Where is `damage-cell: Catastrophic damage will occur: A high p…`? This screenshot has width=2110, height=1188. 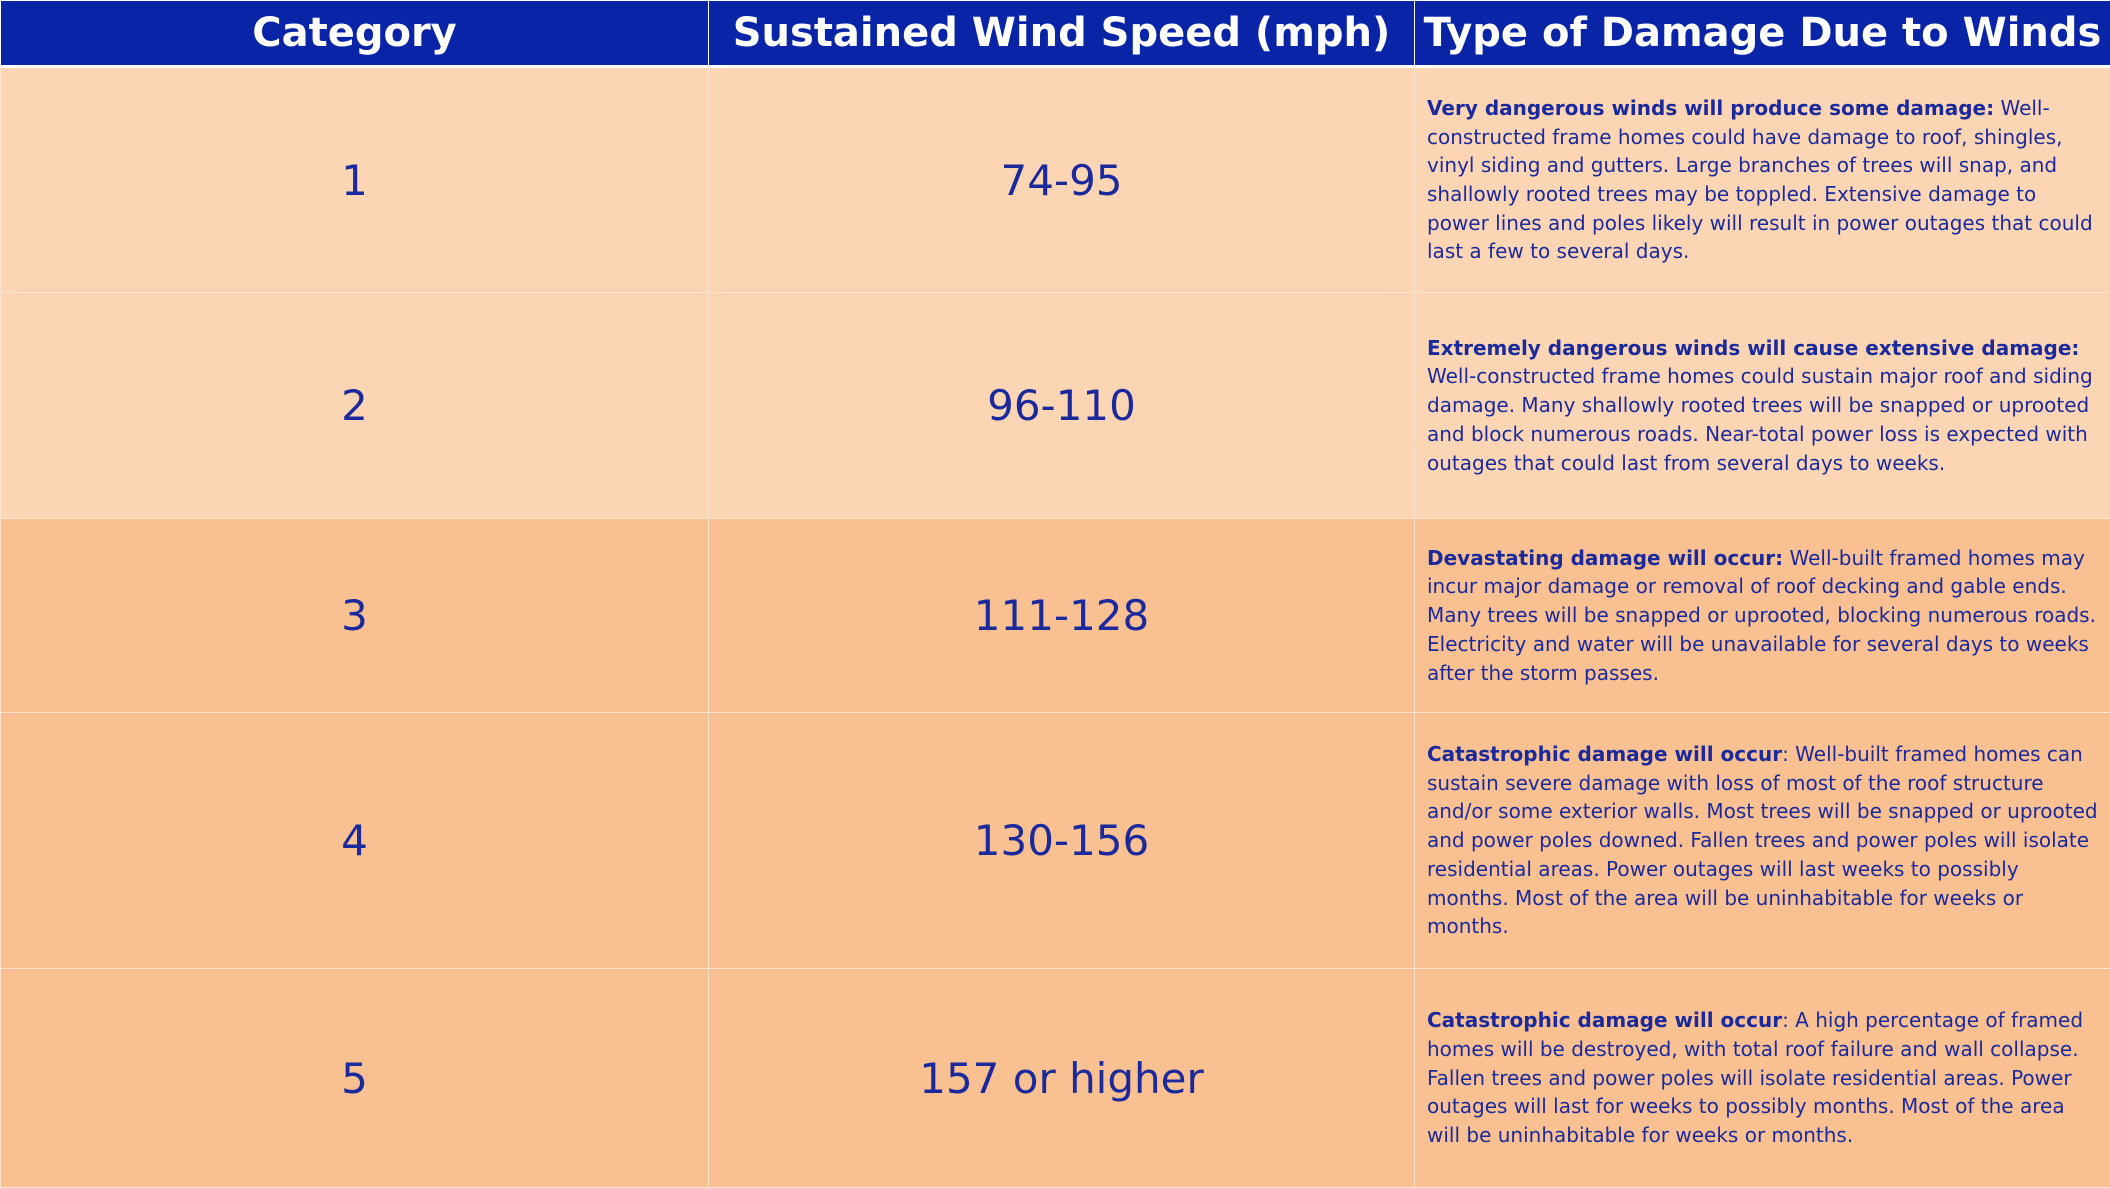 damage-cell: Catastrophic damage will occur: A high p… is located at coordinates (1762, 1078).